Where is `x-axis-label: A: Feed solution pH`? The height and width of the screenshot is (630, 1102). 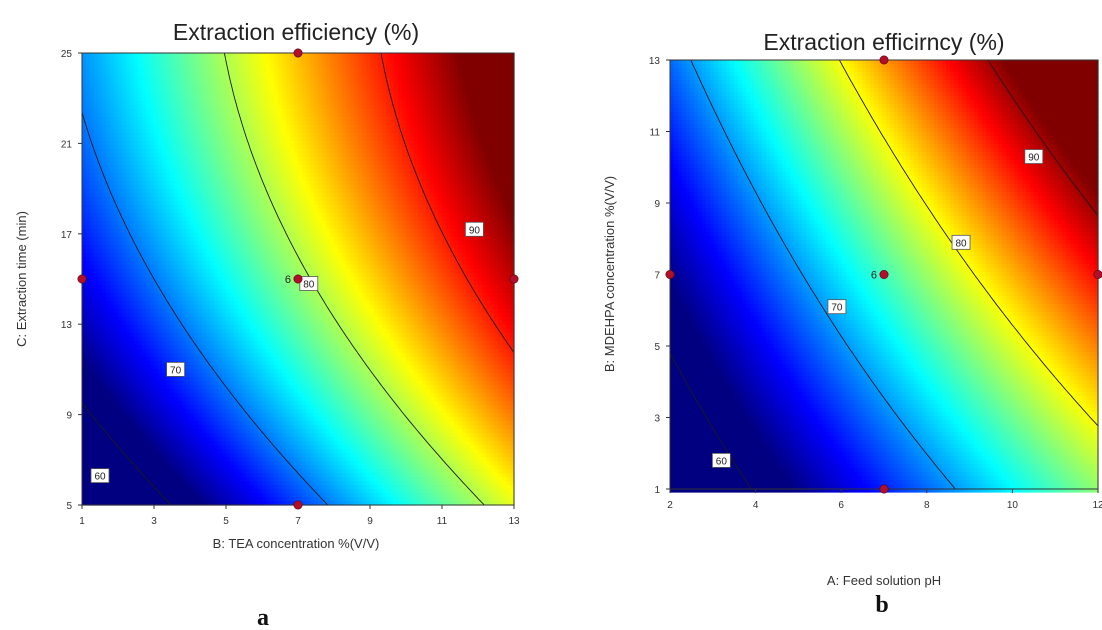
x-axis-label: A: Feed solution pH is located at coordinates (884, 580).